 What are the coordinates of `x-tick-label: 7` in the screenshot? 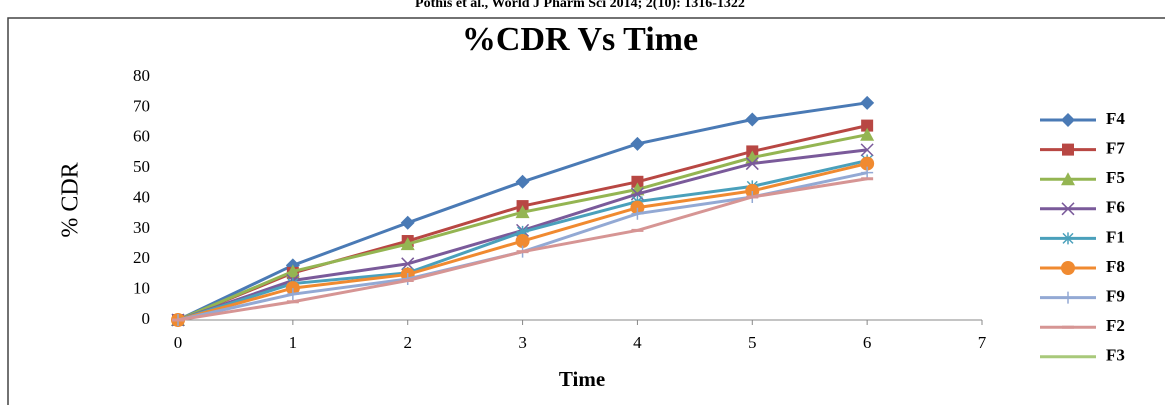 It's located at (982, 342).